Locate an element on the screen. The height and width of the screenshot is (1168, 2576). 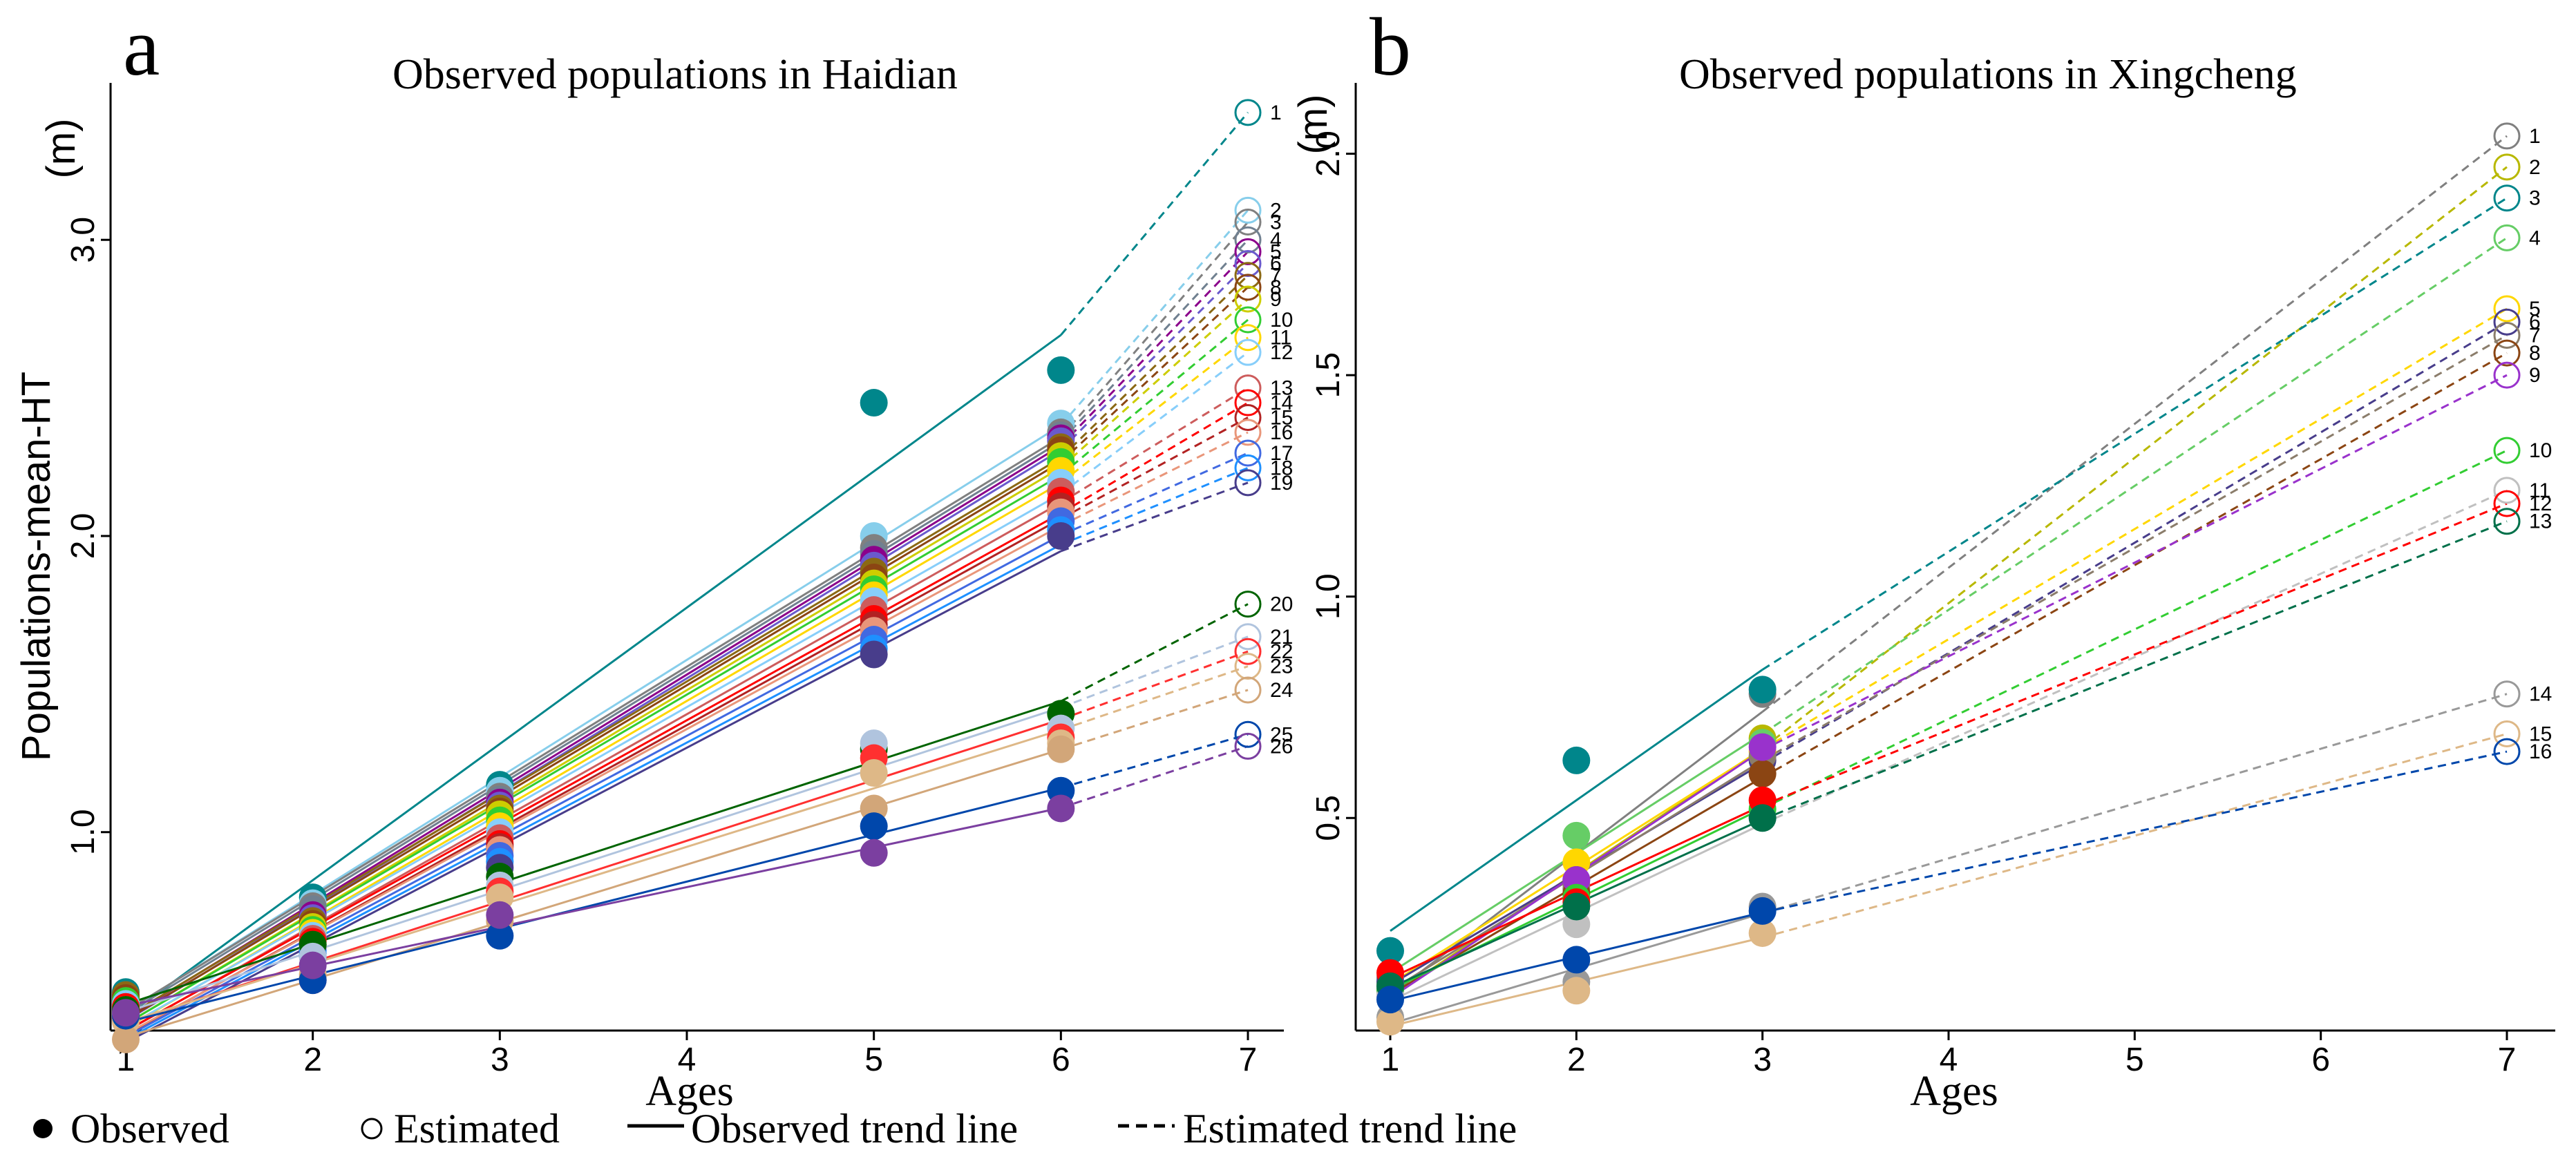
series-label: 26 is located at coordinates (1281, 746).